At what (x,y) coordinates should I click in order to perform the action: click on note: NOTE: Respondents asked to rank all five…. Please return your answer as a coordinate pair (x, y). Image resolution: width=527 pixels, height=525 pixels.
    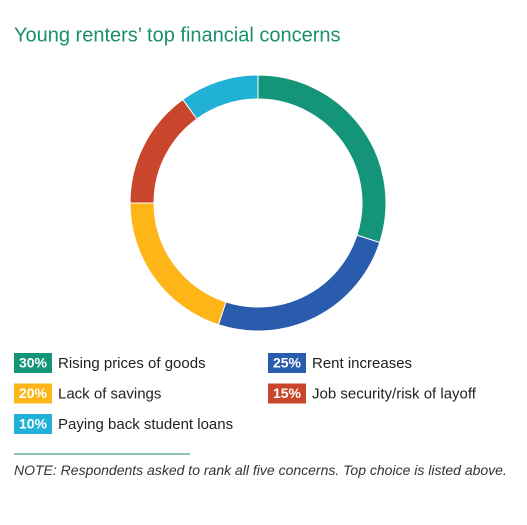
    Looking at the image, I should click on (260, 470).